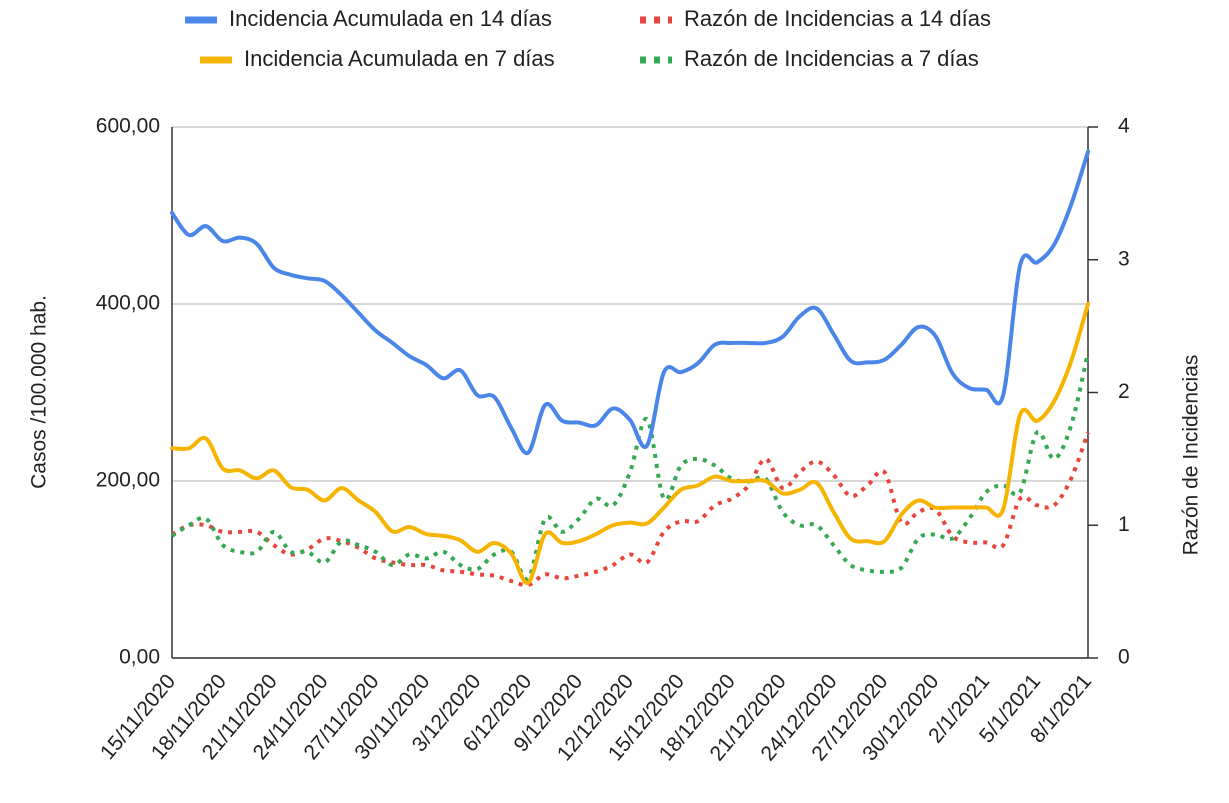 The image size is (1229, 803). I want to click on y2-axis-label: Razón de Incidencias, so click(1191, 455).